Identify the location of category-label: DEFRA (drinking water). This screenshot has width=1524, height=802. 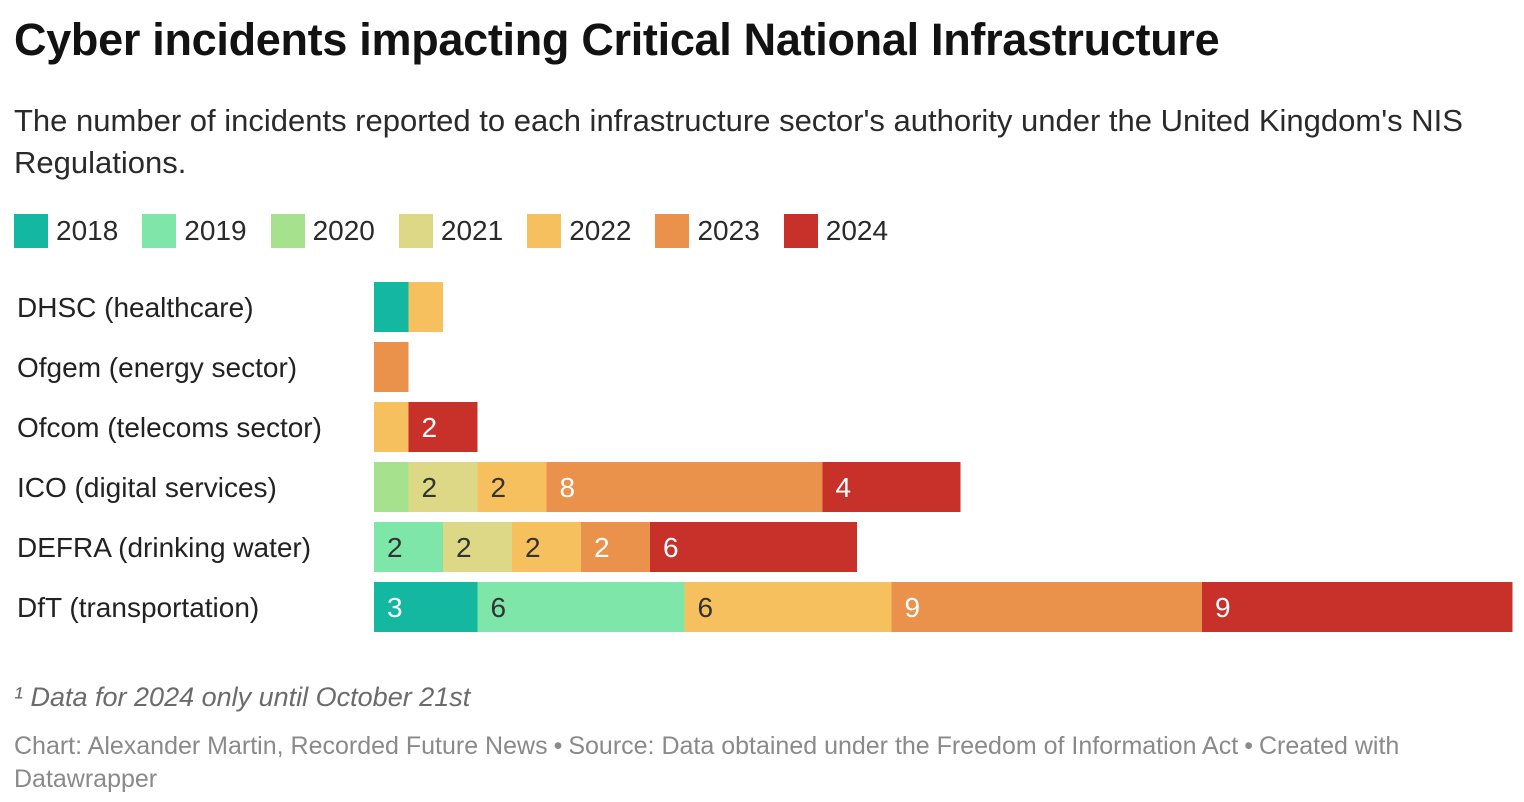
(164, 547).